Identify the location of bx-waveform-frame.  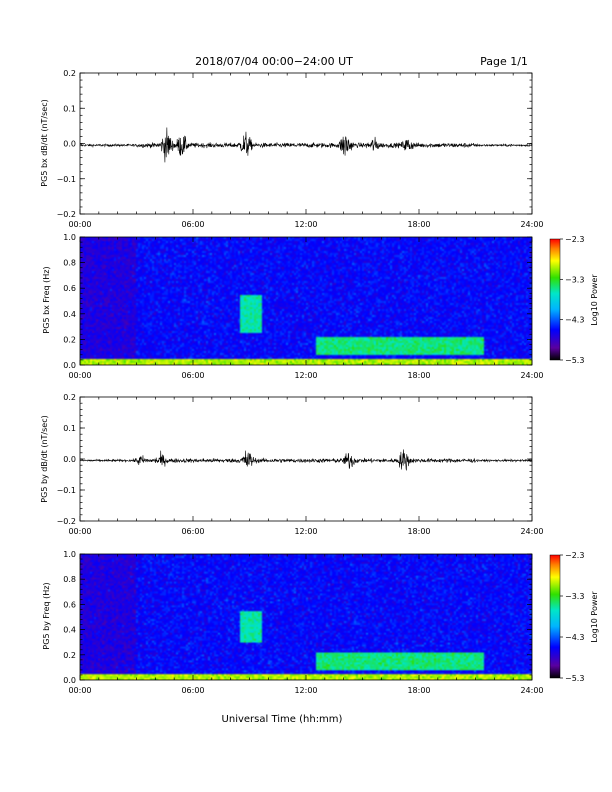
(306, 143).